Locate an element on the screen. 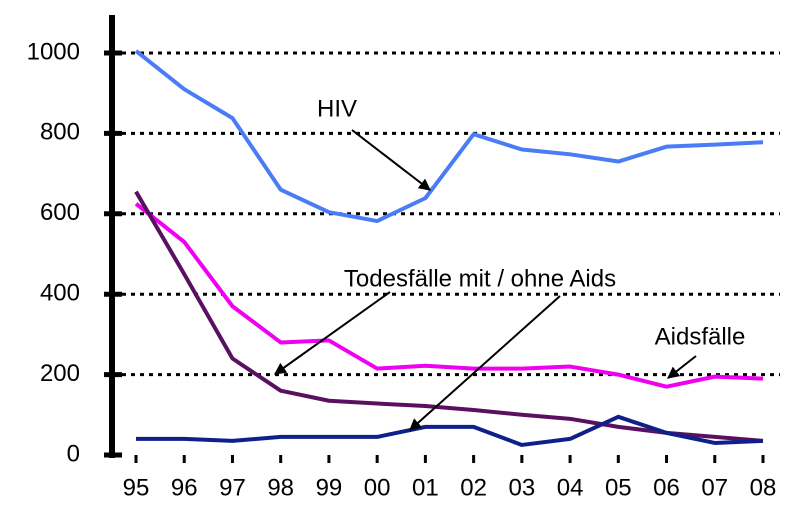 The height and width of the screenshot is (508, 787). x-tick-label: 00 is located at coordinates (377, 487).